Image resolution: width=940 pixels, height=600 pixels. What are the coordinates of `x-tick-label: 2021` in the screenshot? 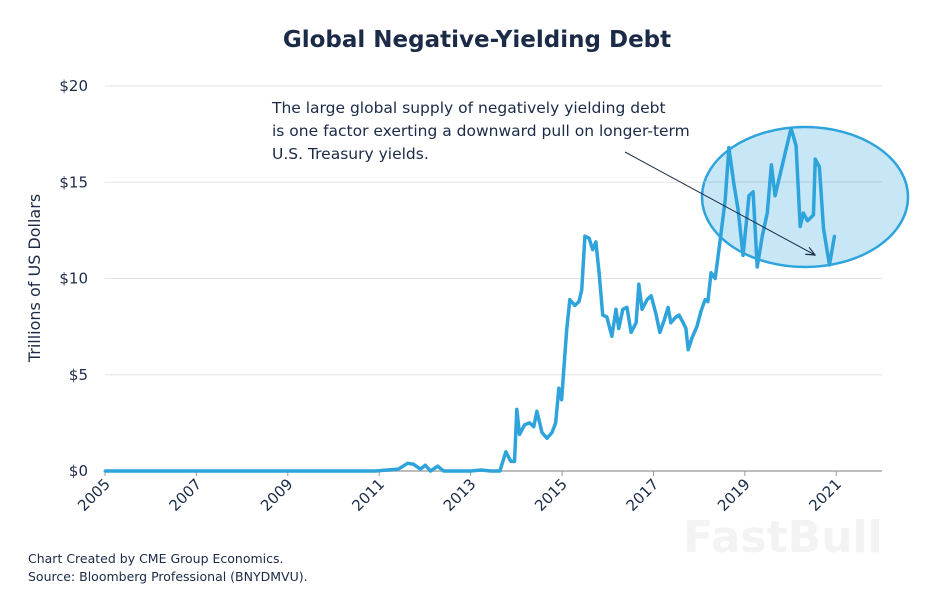 It's located at (825, 495).